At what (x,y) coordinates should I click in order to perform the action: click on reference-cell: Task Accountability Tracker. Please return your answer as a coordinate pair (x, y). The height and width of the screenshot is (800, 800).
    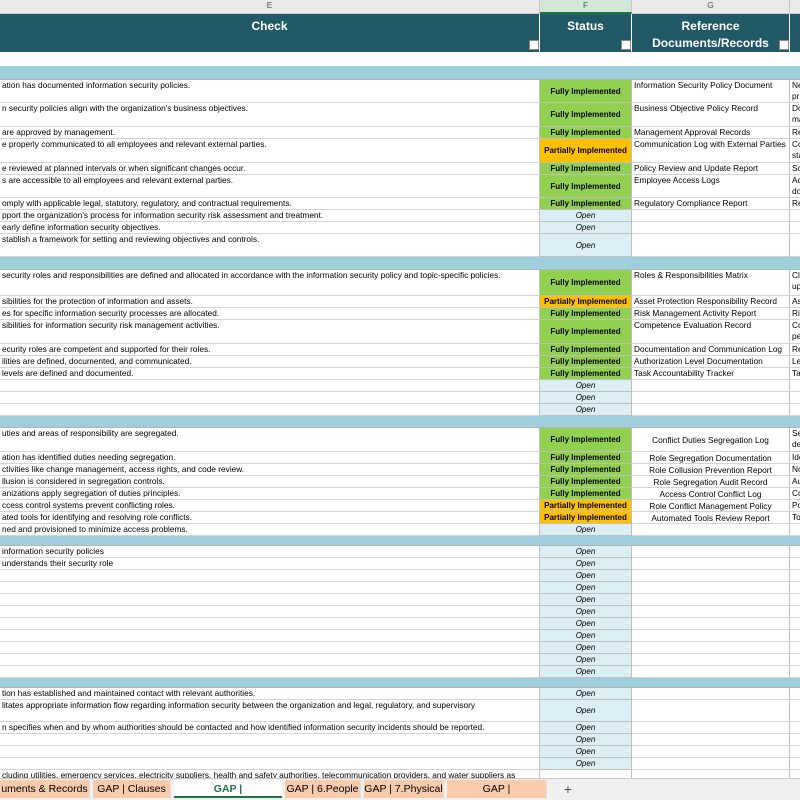
    Looking at the image, I should click on (711, 374).